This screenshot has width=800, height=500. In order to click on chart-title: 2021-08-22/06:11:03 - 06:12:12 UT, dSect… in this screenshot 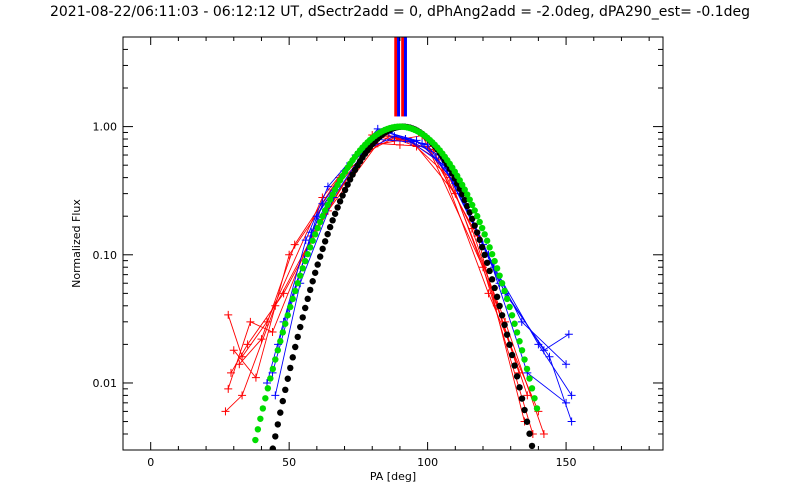, I will do `click(399, 12)`.